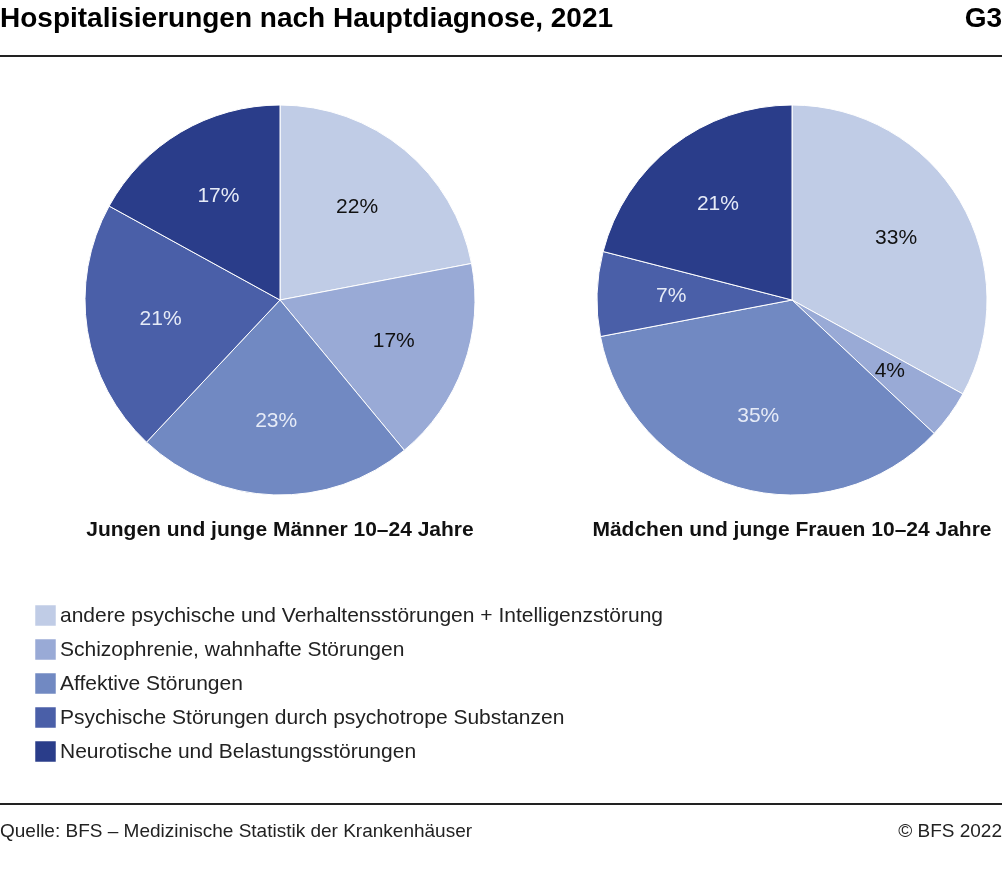 The height and width of the screenshot is (870, 1004). I want to click on data-label: 35%, so click(758, 415).